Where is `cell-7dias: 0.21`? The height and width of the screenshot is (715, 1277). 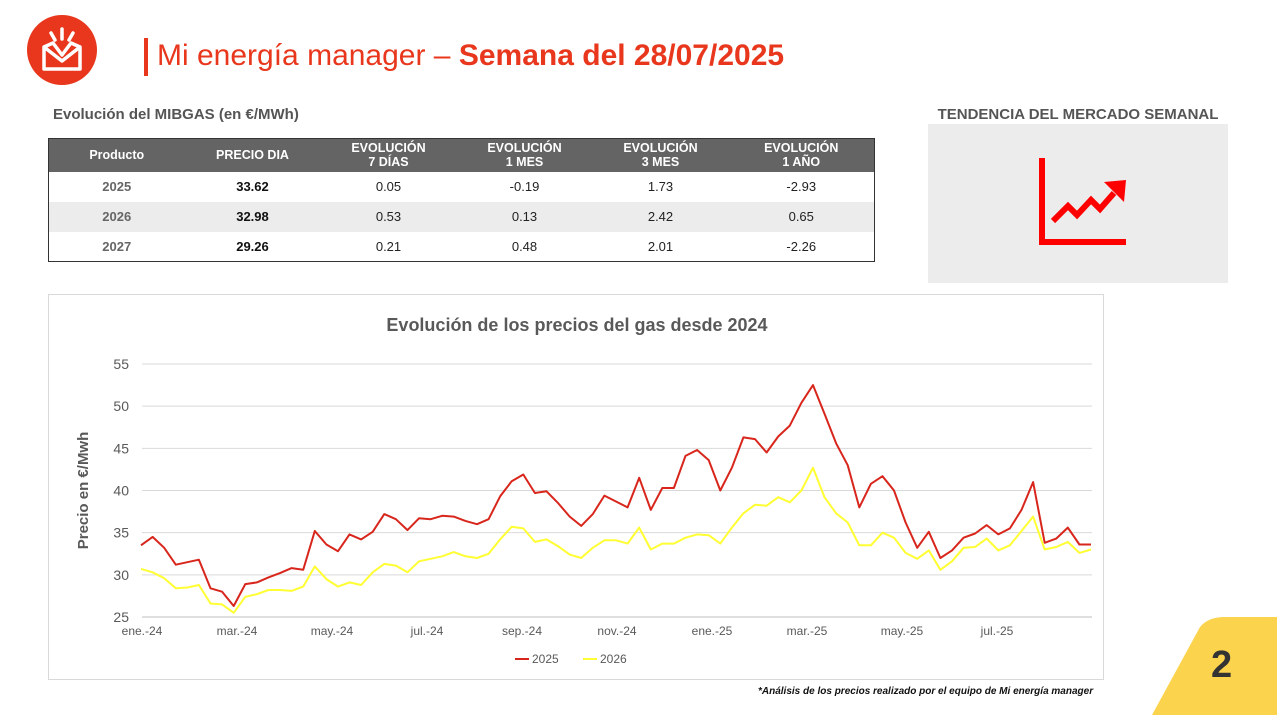 cell-7dias: 0.21 is located at coordinates (388, 246).